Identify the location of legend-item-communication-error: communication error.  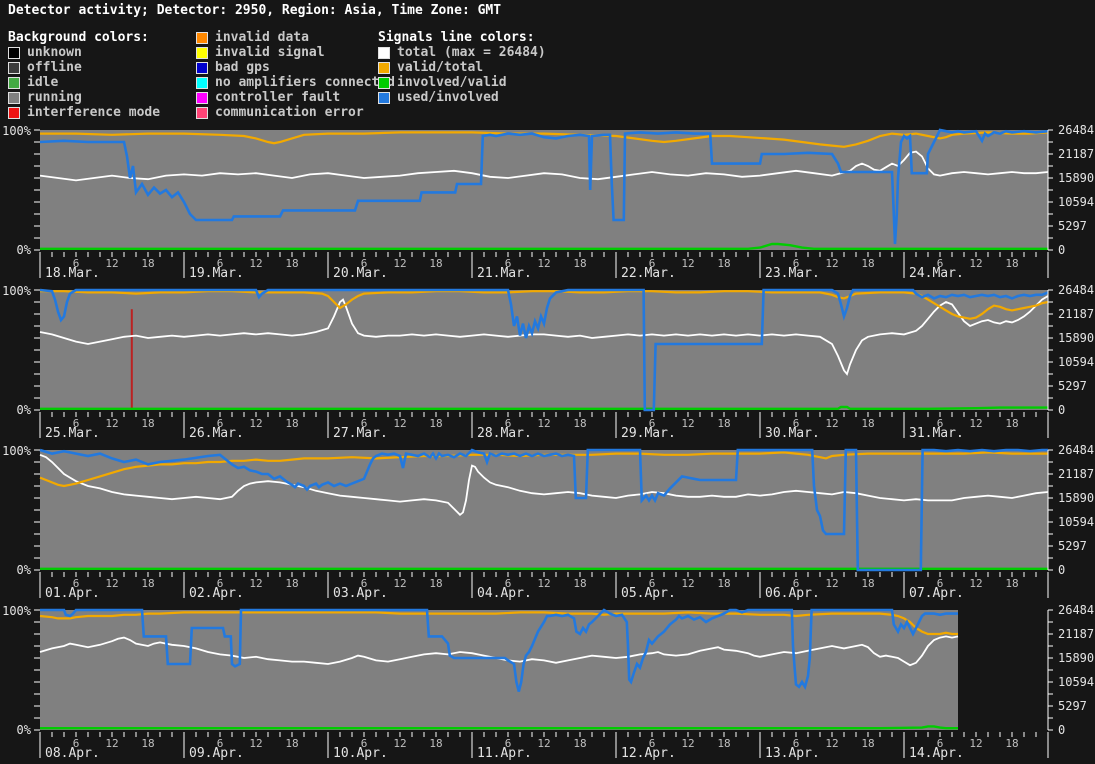
(295, 112).